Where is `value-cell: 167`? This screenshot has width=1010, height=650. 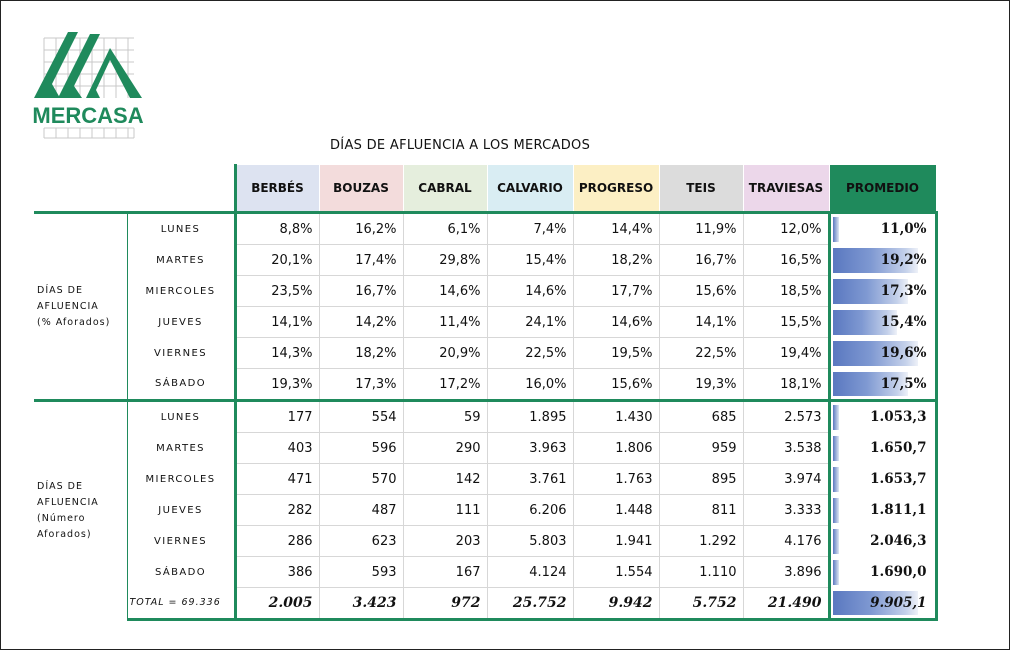
value-cell: 167 is located at coordinates (445, 572).